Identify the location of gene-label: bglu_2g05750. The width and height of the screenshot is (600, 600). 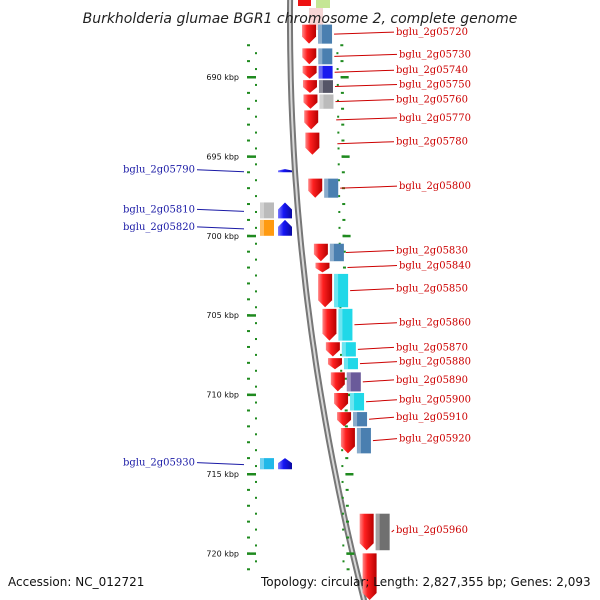
(435, 85).